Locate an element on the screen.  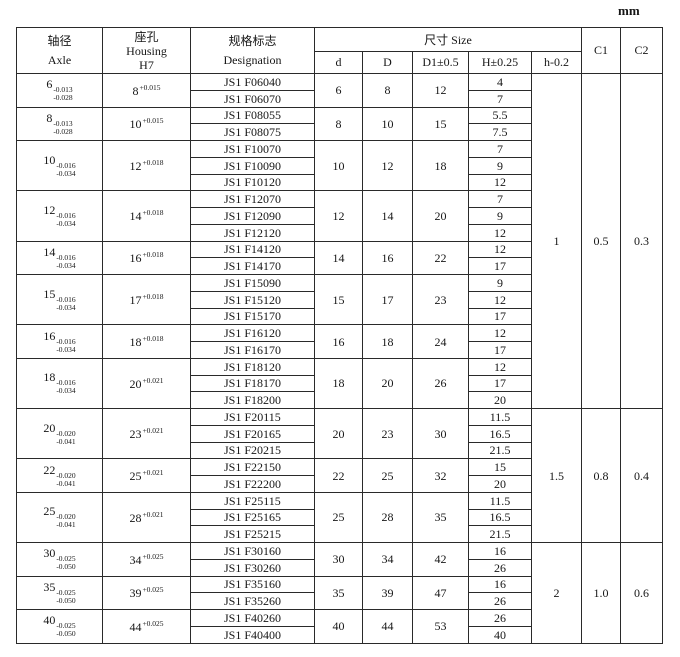
axle-cell: 18 -0.016 -0.034 is located at coordinates (59, 383).